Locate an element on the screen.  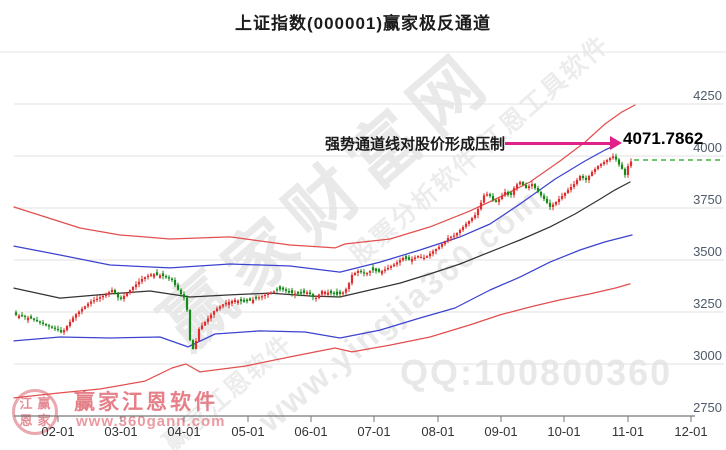
svg-text: 3500 is located at coordinates (707, 251).